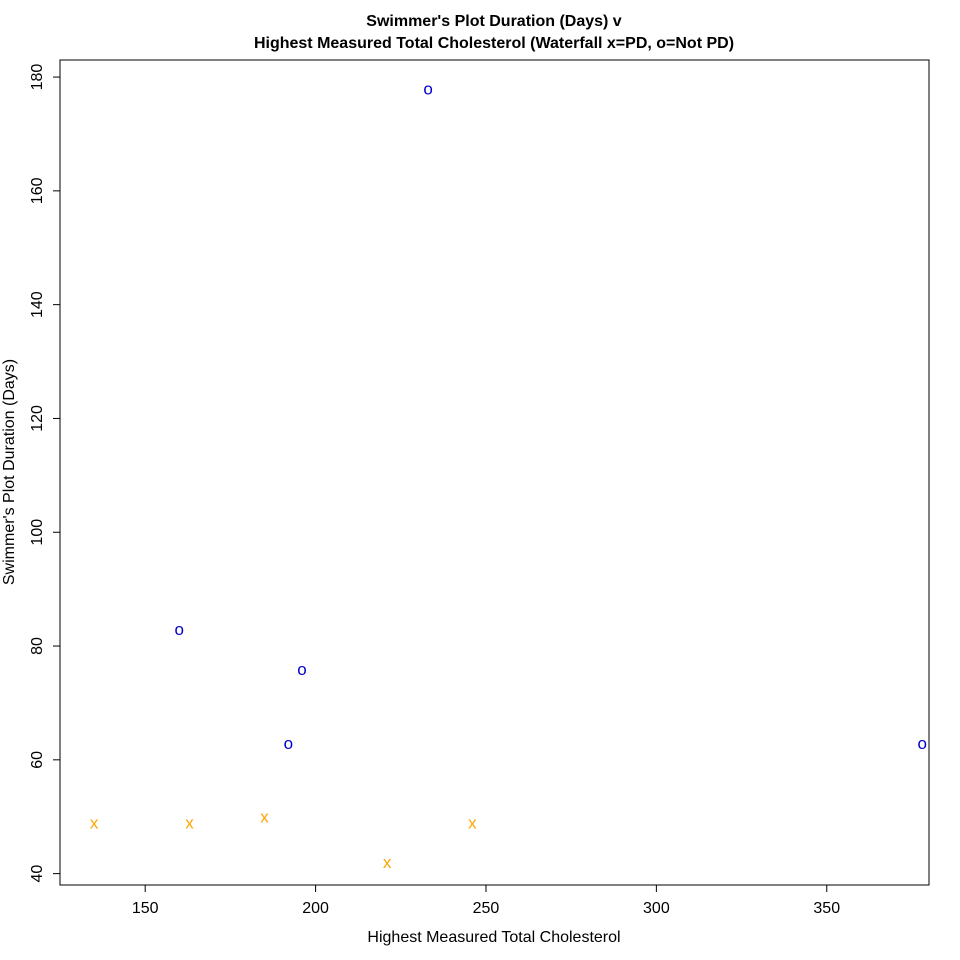 This screenshot has height=960, width=960. What do you see at coordinates (44, 473) in the screenshot?
I see `y-axis: 40 60 80 100 120 140 160 180` at bounding box center [44, 473].